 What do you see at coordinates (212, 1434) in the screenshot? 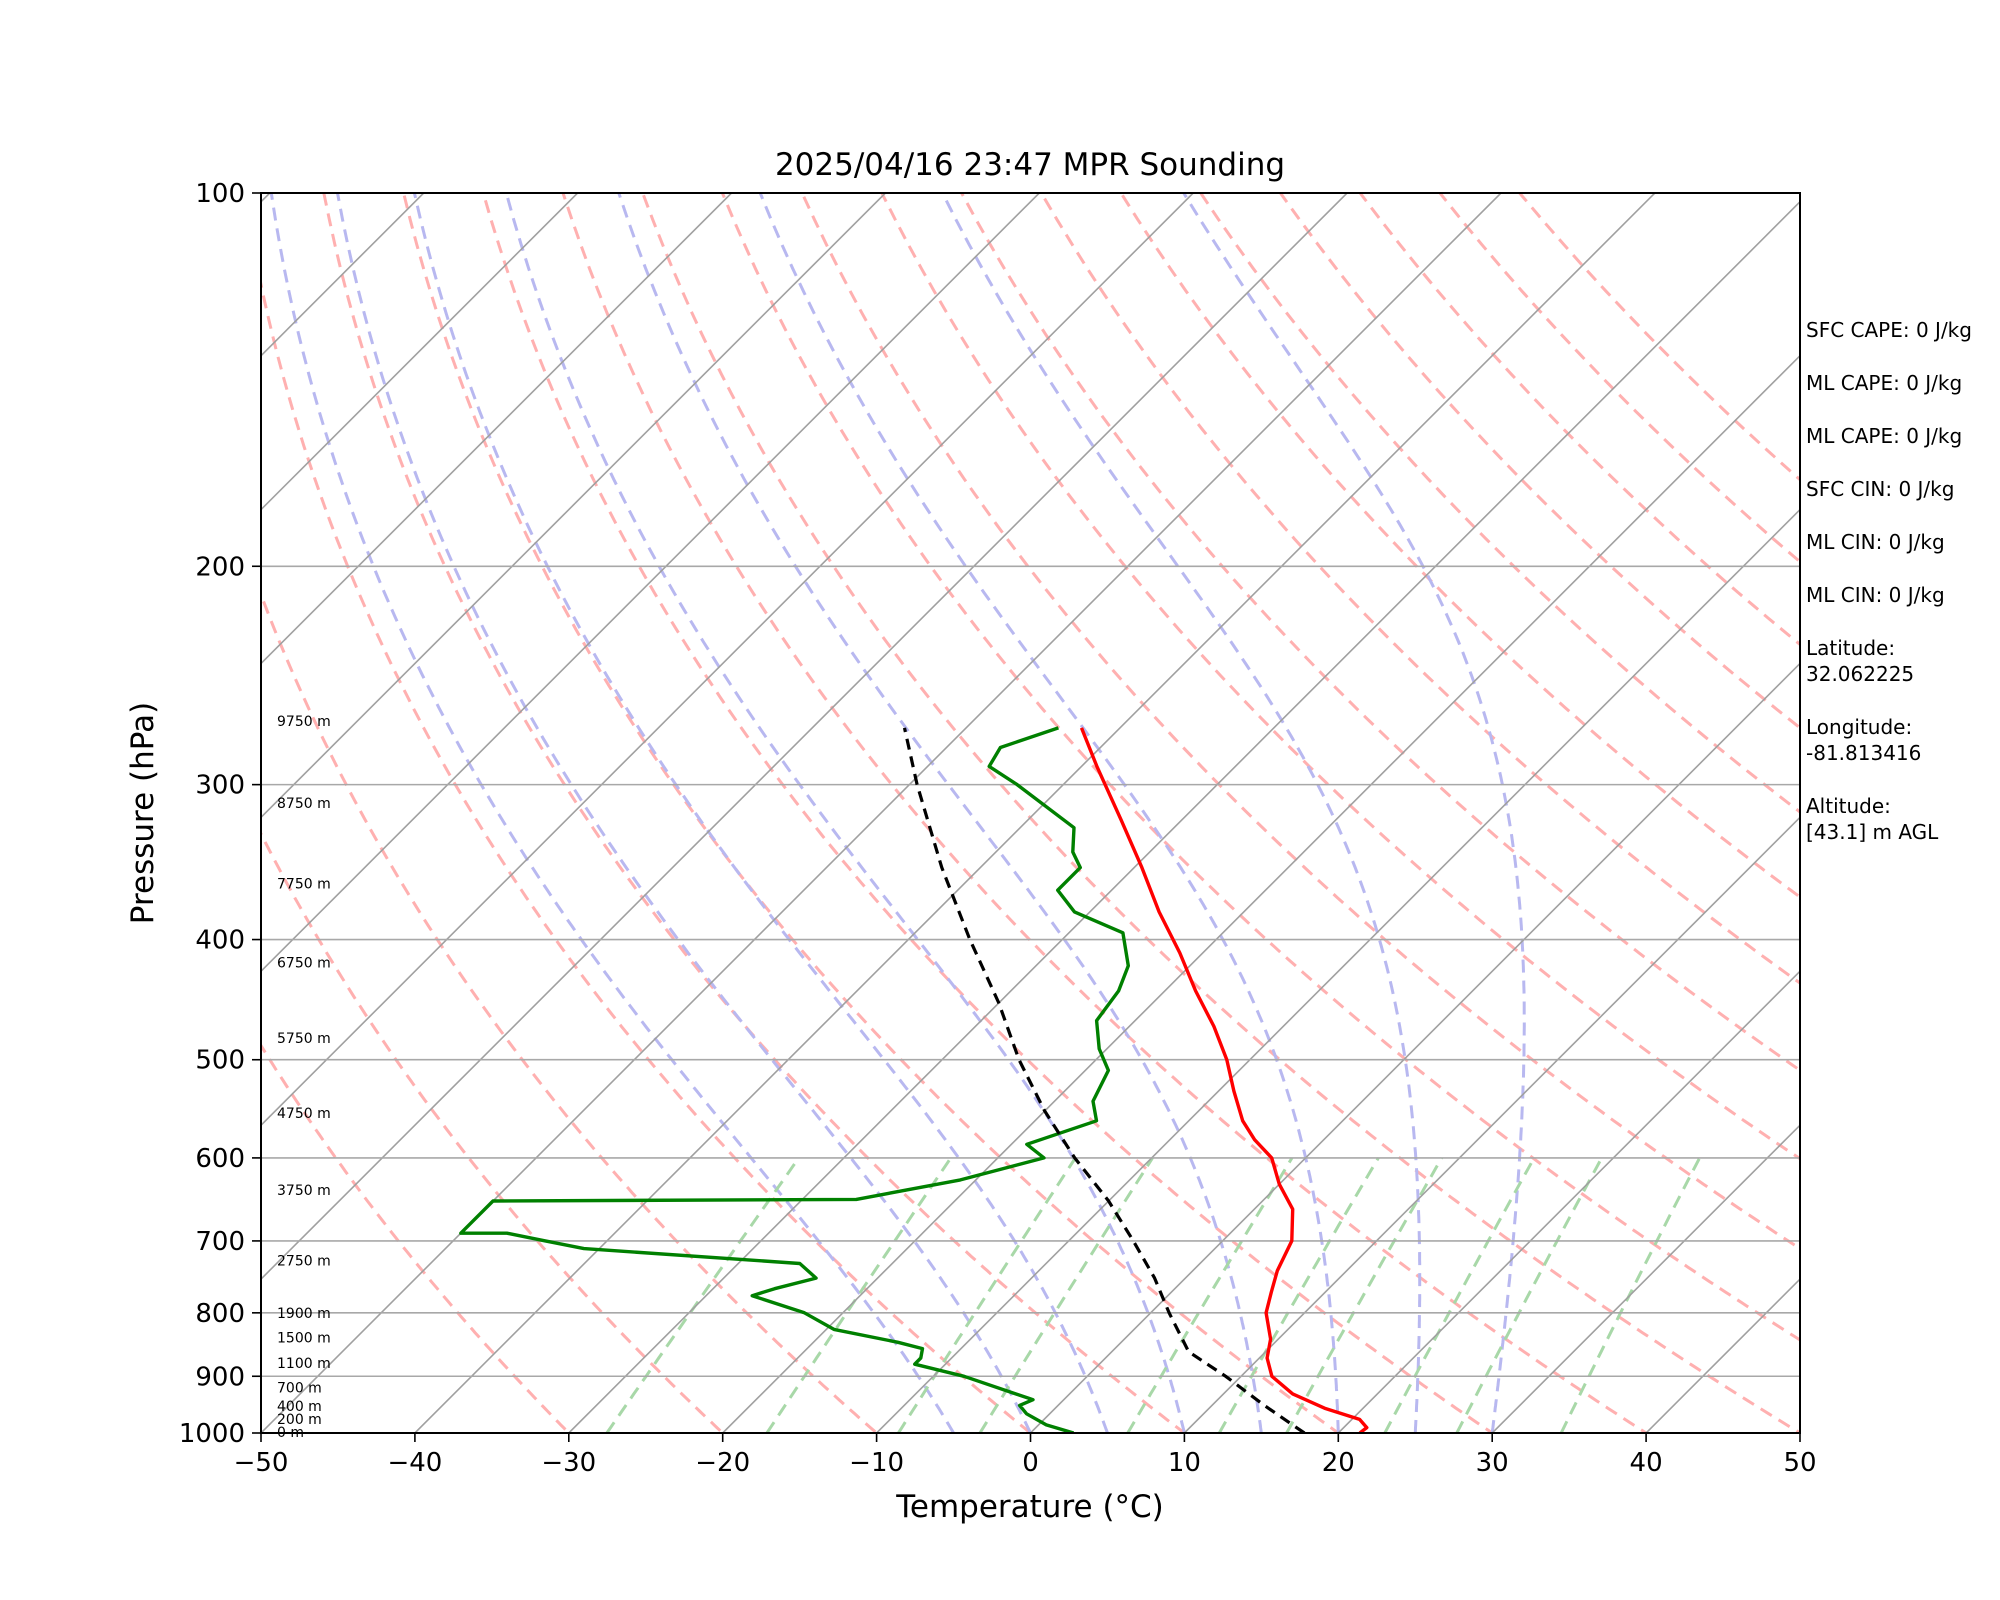
I see `y-tick-label: 1000` at bounding box center [212, 1434].